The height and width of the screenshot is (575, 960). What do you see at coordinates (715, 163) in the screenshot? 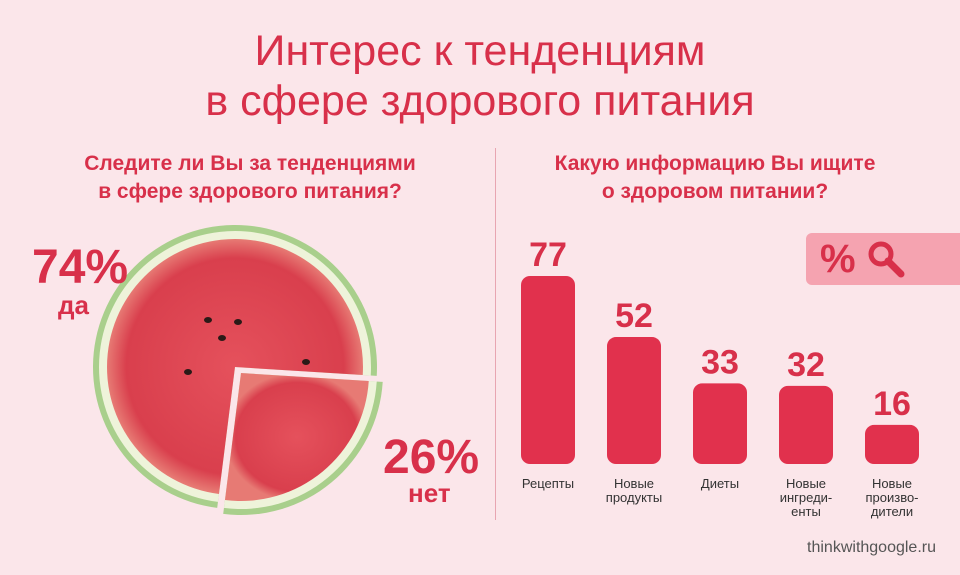
I see `right-question-line-1: Какую информацию Вы ищите` at bounding box center [715, 163].